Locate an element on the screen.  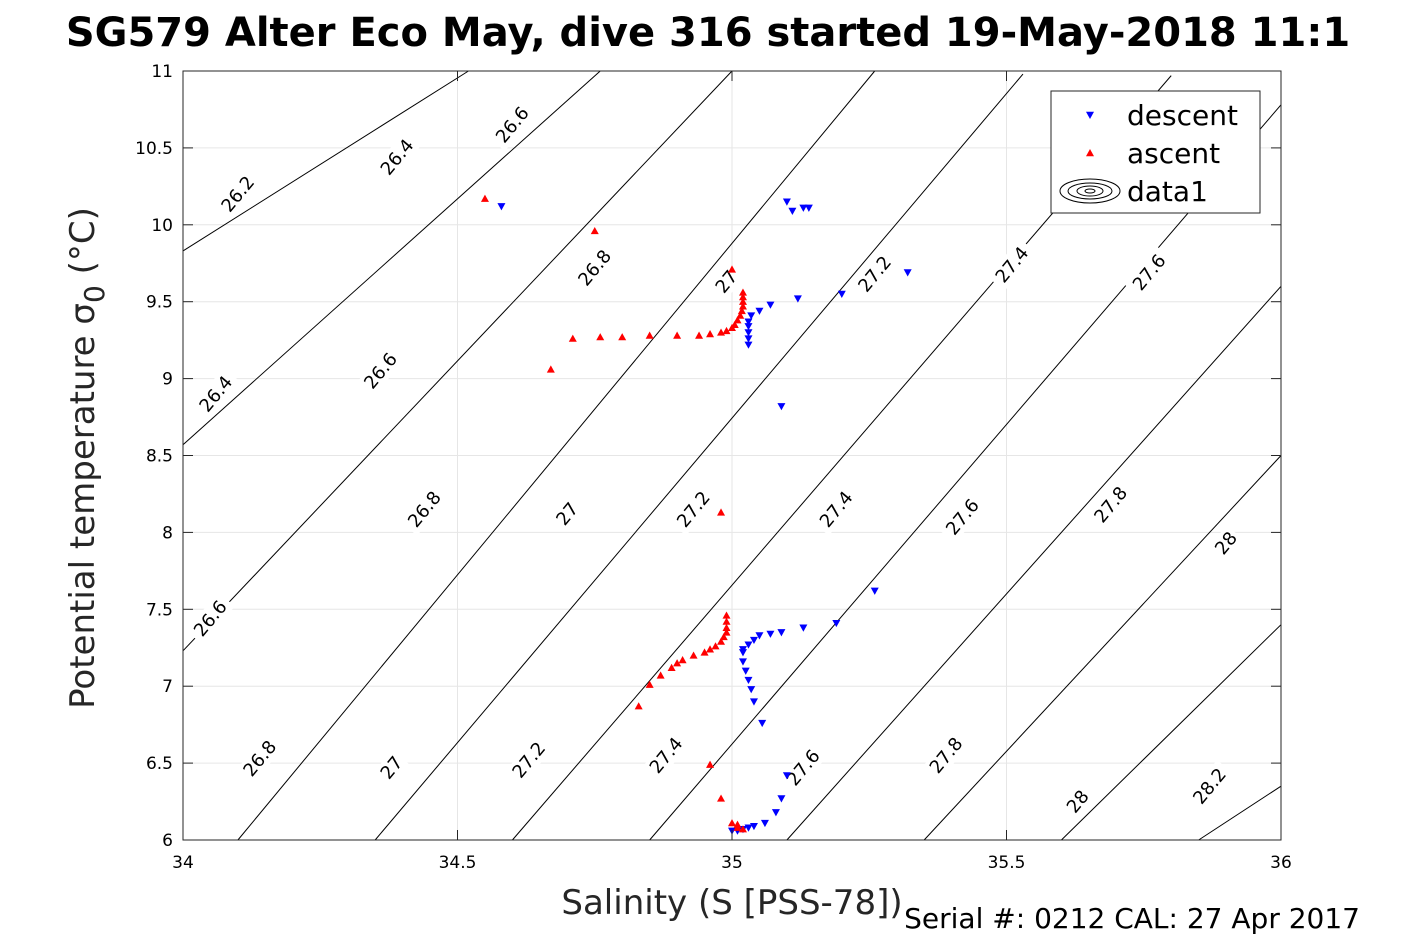
y-axis-label-unit: (°C) is located at coordinates (83, 240).